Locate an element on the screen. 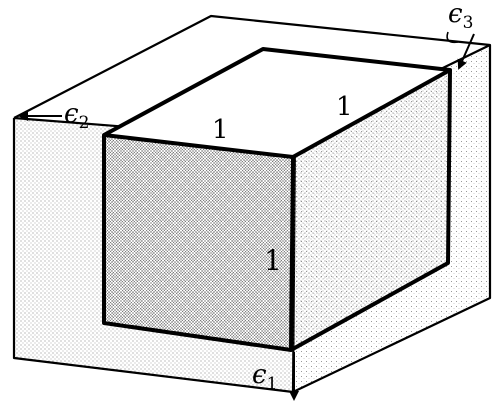  axis-label-e1: ϵ1 is located at coordinates (264, 377).